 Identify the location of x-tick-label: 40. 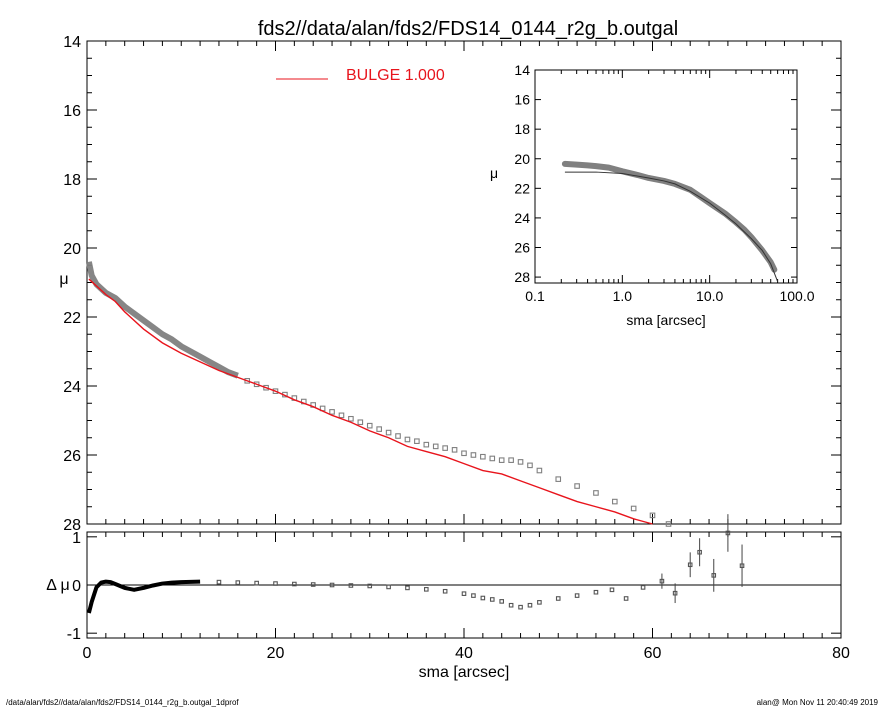
(464, 653).